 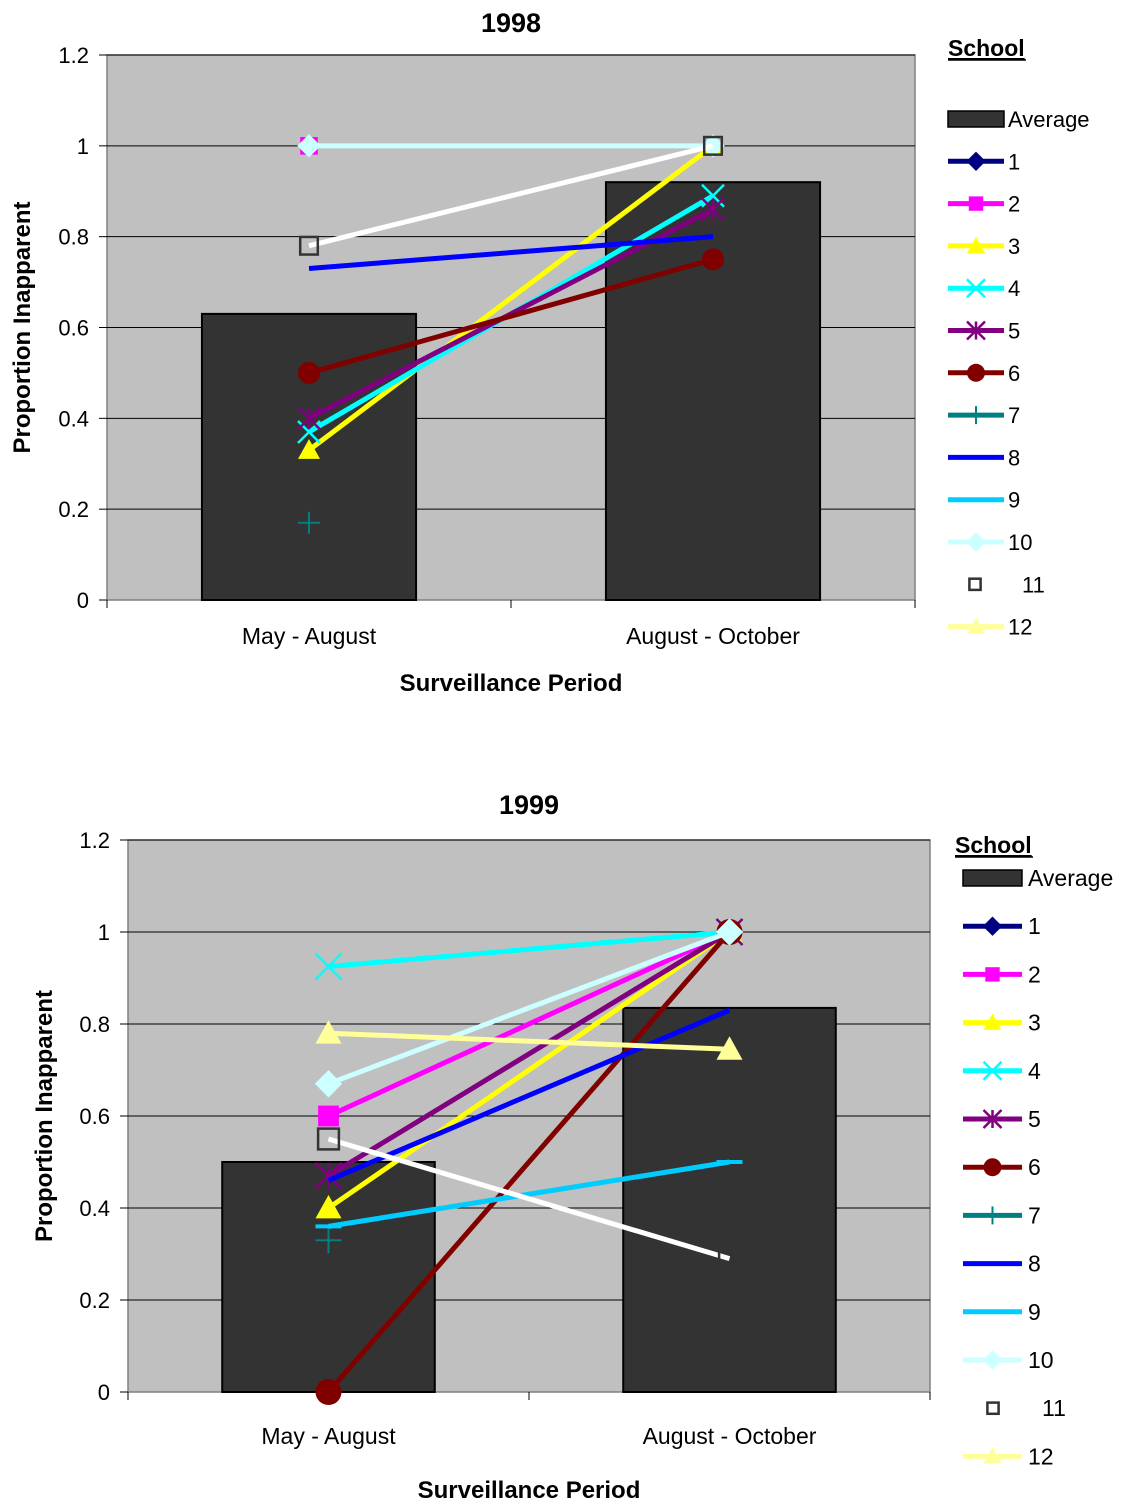 I want to click on legend-label-1: 1, so click(x=1034, y=926).